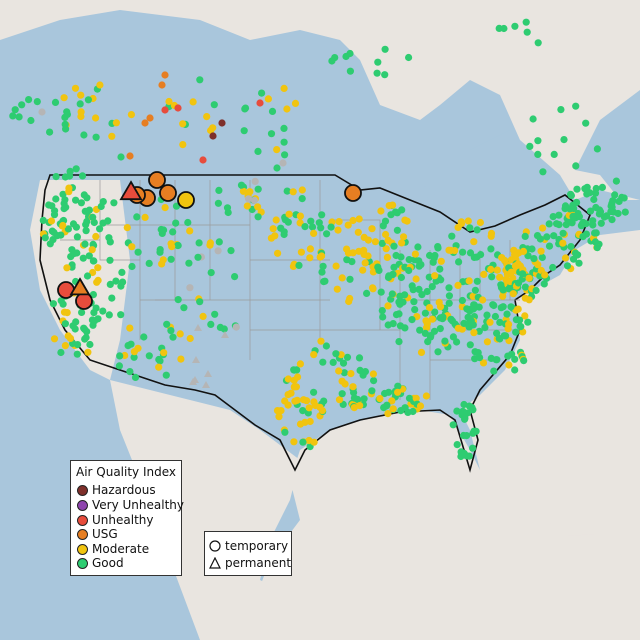 The height and width of the screenshot is (640, 640). Describe the element at coordinates (82, 520) in the screenshot. I see `unhealthy-swatch-icon` at that location.